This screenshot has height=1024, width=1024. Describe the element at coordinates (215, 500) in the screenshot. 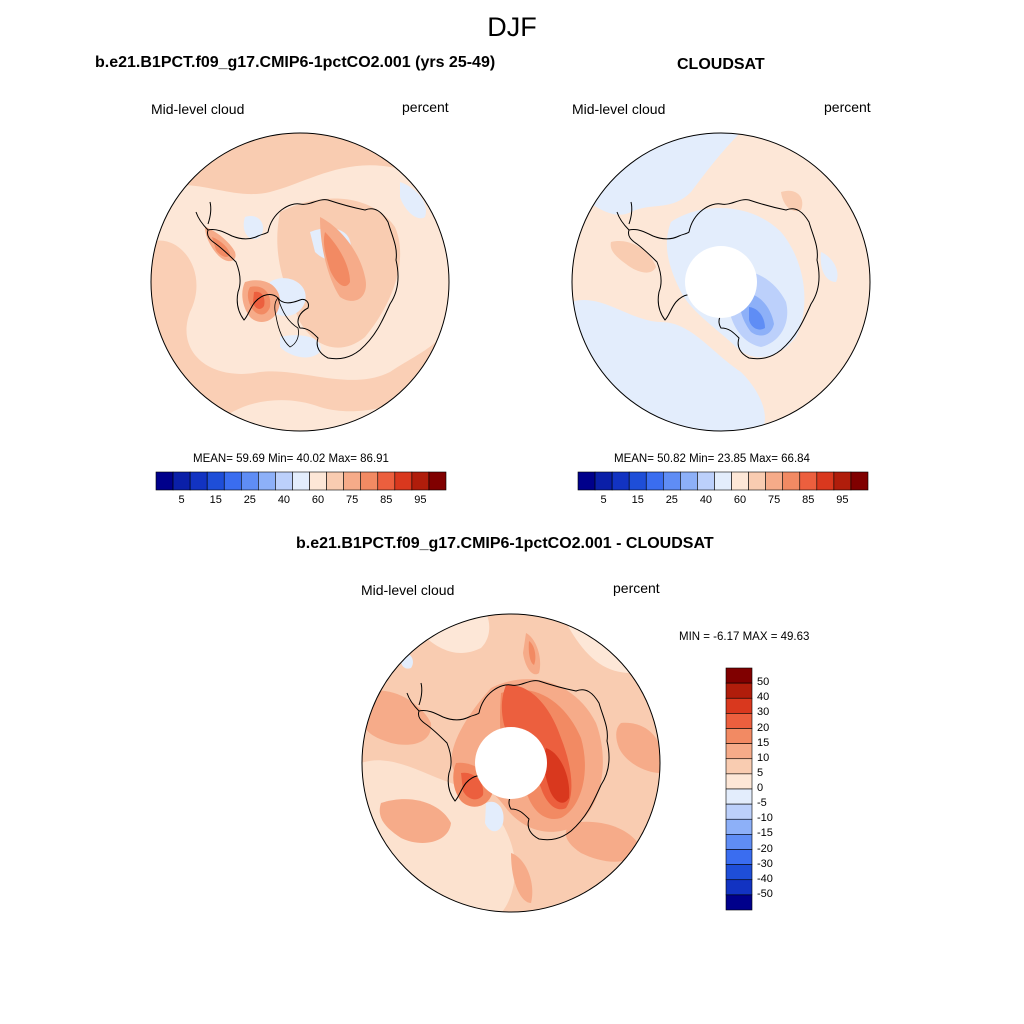

I see `panel-model-colorbar-tick-label: 15` at that location.